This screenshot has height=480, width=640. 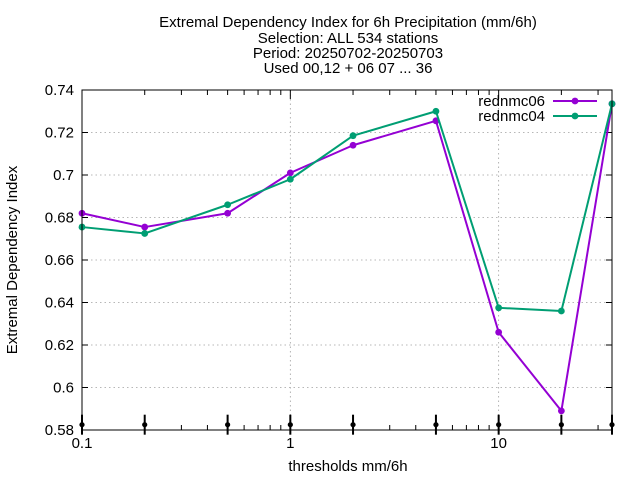 What do you see at coordinates (511, 116) in the screenshot?
I see `legend-label-rednmc04: rednmc04` at bounding box center [511, 116].